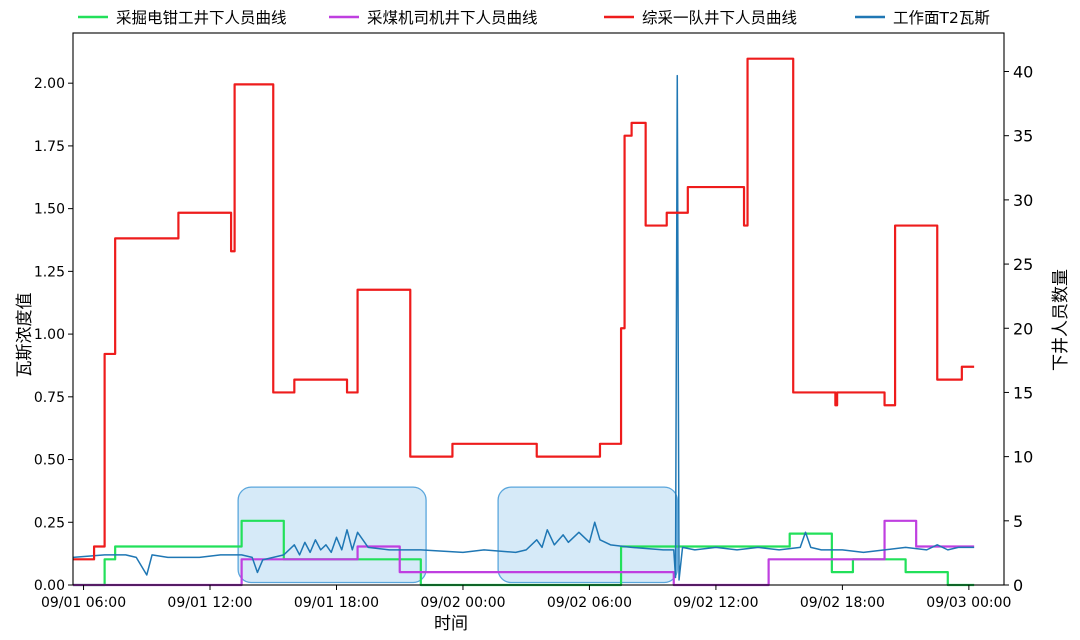 This screenshot has width=1080, height=640. What do you see at coordinates (719, 18) in the screenshot?
I see `legend-label: 综采一队井下人员曲线` at bounding box center [719, 18].